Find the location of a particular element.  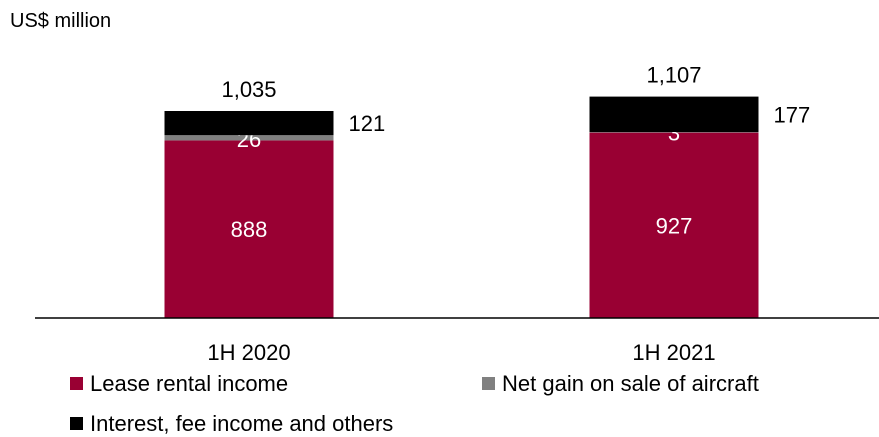

category-label-1h-2021: 1H 2021 is located at coordinates (673, 352).